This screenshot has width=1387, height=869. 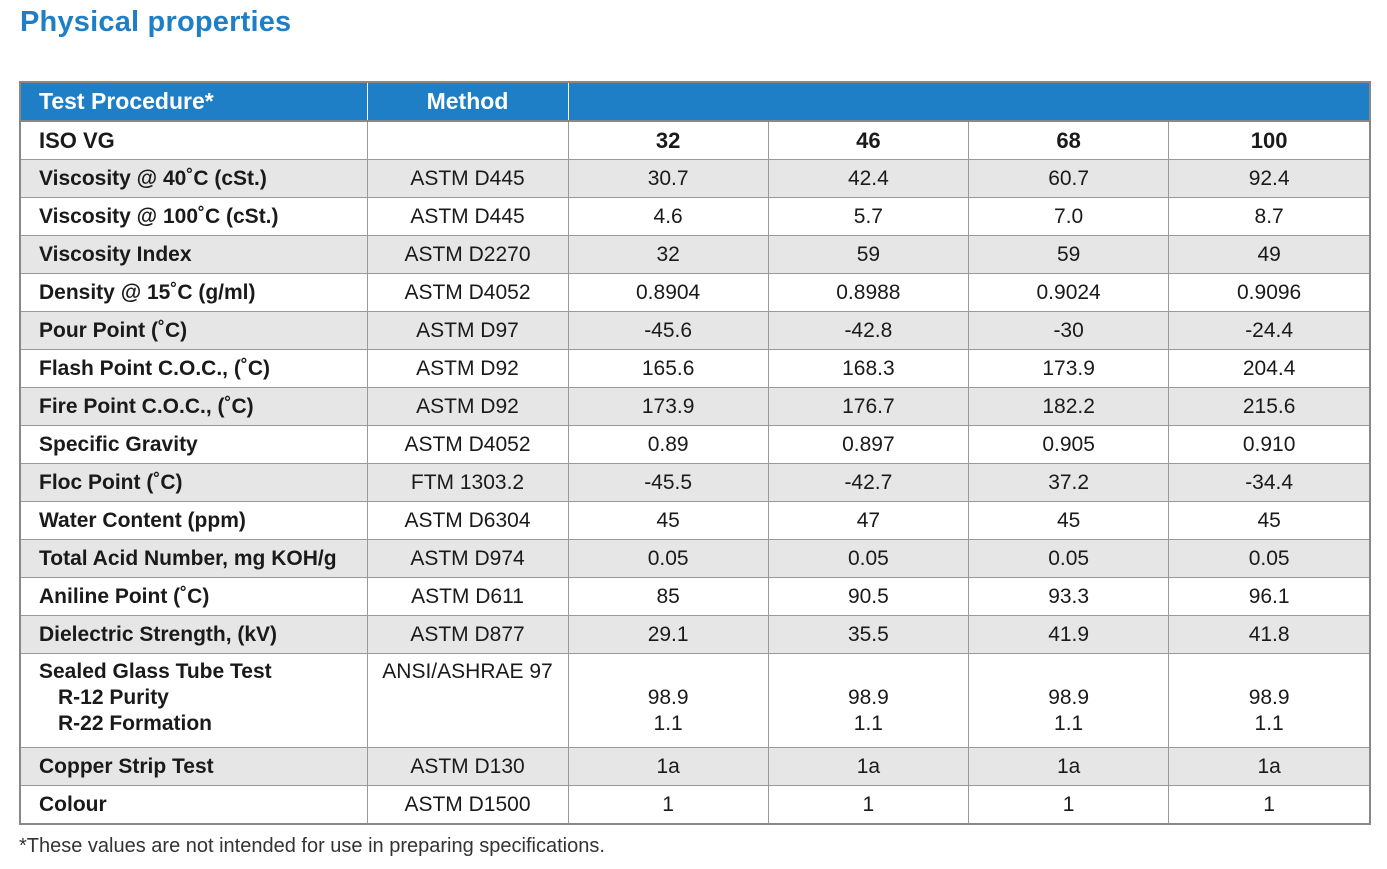 What do you see at coordinates (194, 330) in the screenshot?
I see `row-label: Pour Point (˚C)` at bounding box center [194, 330].